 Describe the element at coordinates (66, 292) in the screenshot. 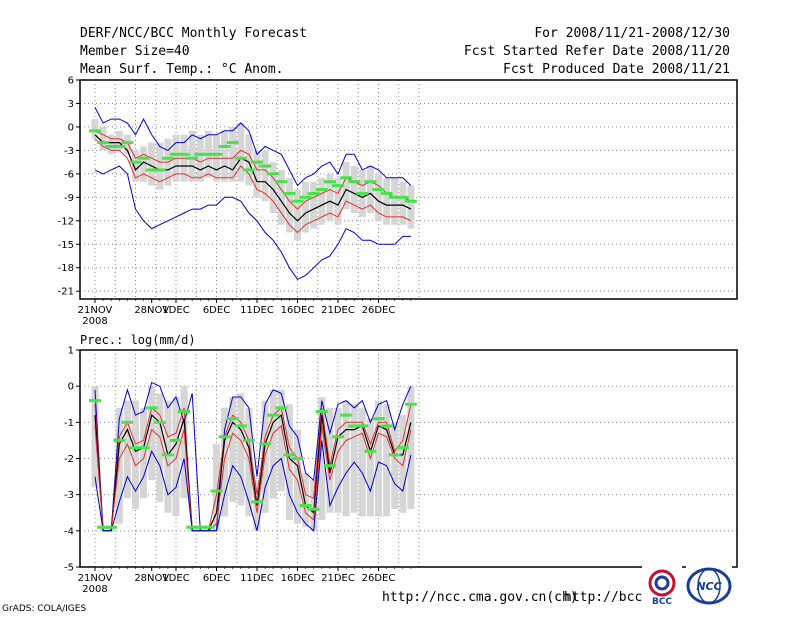

I see `y-tick-label: -21` at that location.